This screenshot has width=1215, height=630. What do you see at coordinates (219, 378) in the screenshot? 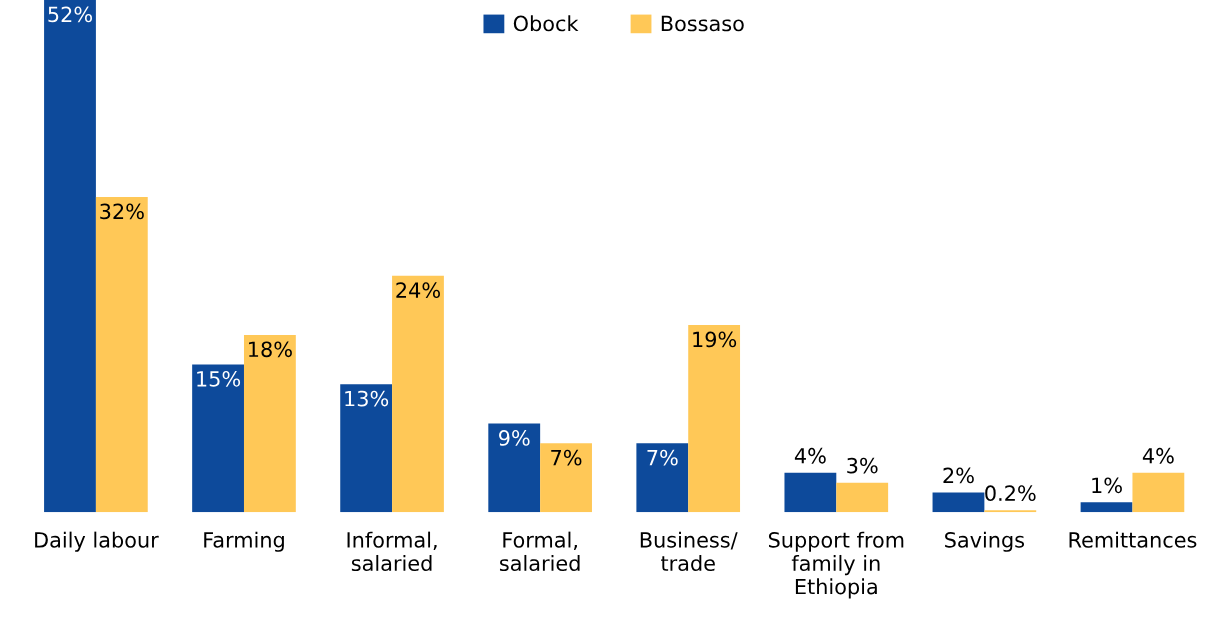
I see `data-label: 15%` at bounding box center [219, 378].